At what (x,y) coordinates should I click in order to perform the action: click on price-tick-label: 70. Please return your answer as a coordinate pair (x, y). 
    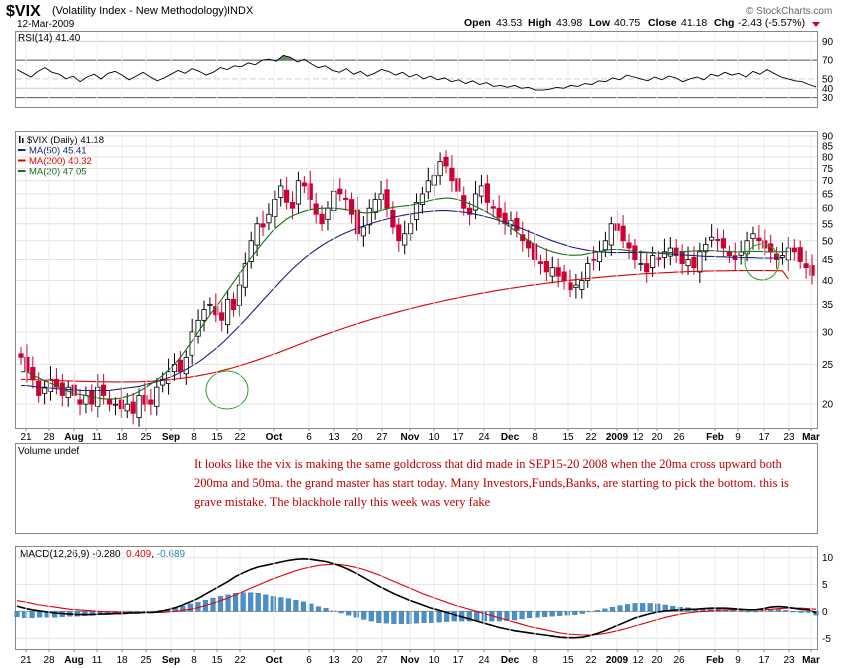
    Looking at the image, I should click on (828, 181).